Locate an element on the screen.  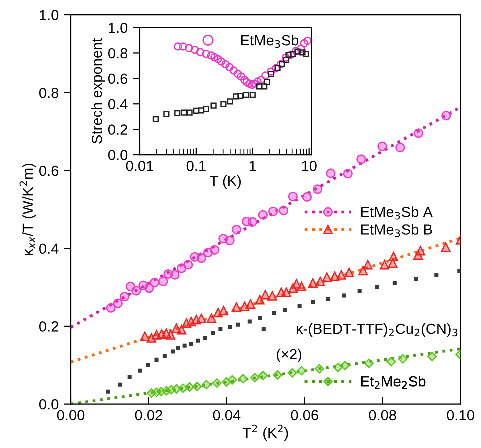
legend-label: κ-(BEDT-TTF)$_{2}$Cu$_{2}$(CN)$_{3}$ is located at coordinates (377, 330).